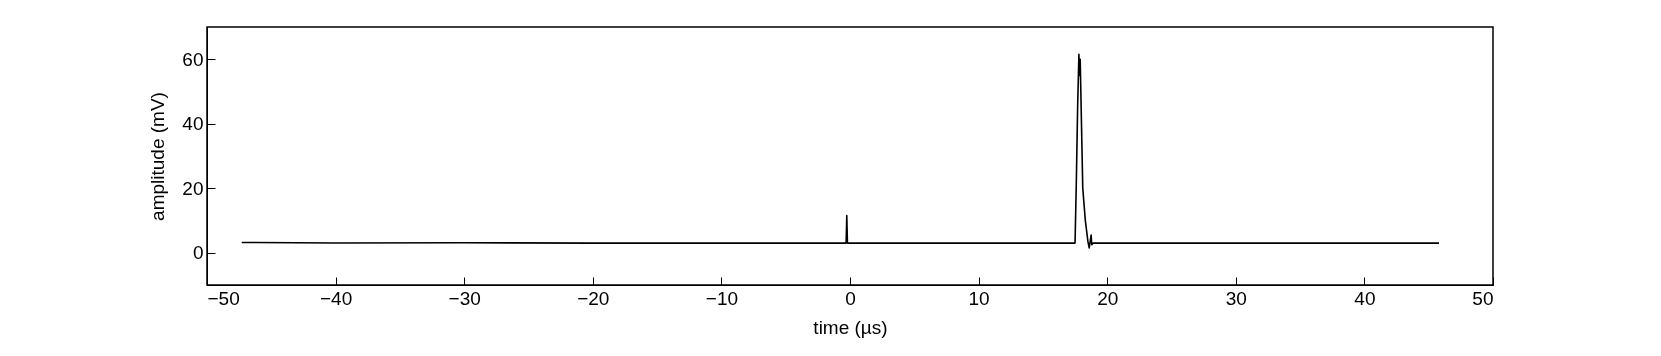  Describe the element at coordinates (1108, 298) in the screenshot. I see `x-tick-label: 20` at that location.